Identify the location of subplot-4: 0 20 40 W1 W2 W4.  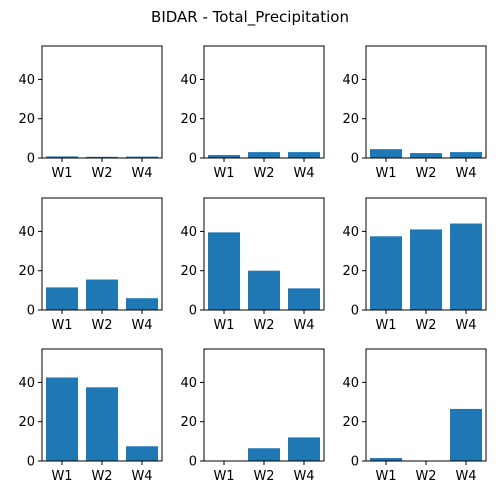
(90, 265).